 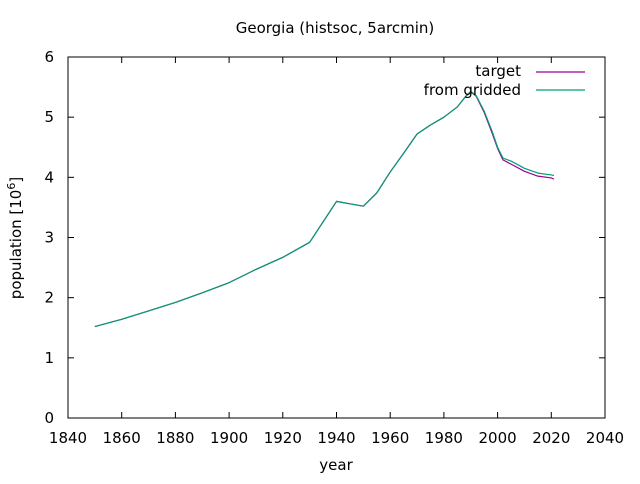 What do you see at coordinates (472, 90) in the screenshot?
I see `legend-label-from-gridded: from gridded` at bounding box center [472, 90].